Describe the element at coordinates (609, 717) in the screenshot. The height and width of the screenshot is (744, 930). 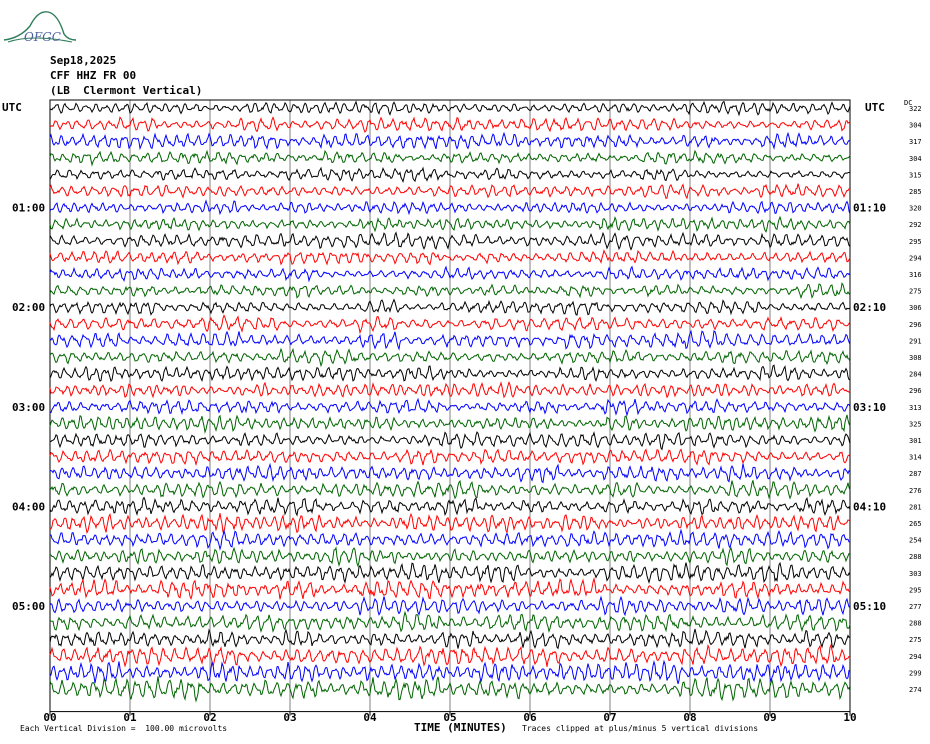
I see `x-tick-label: 07` at that location.